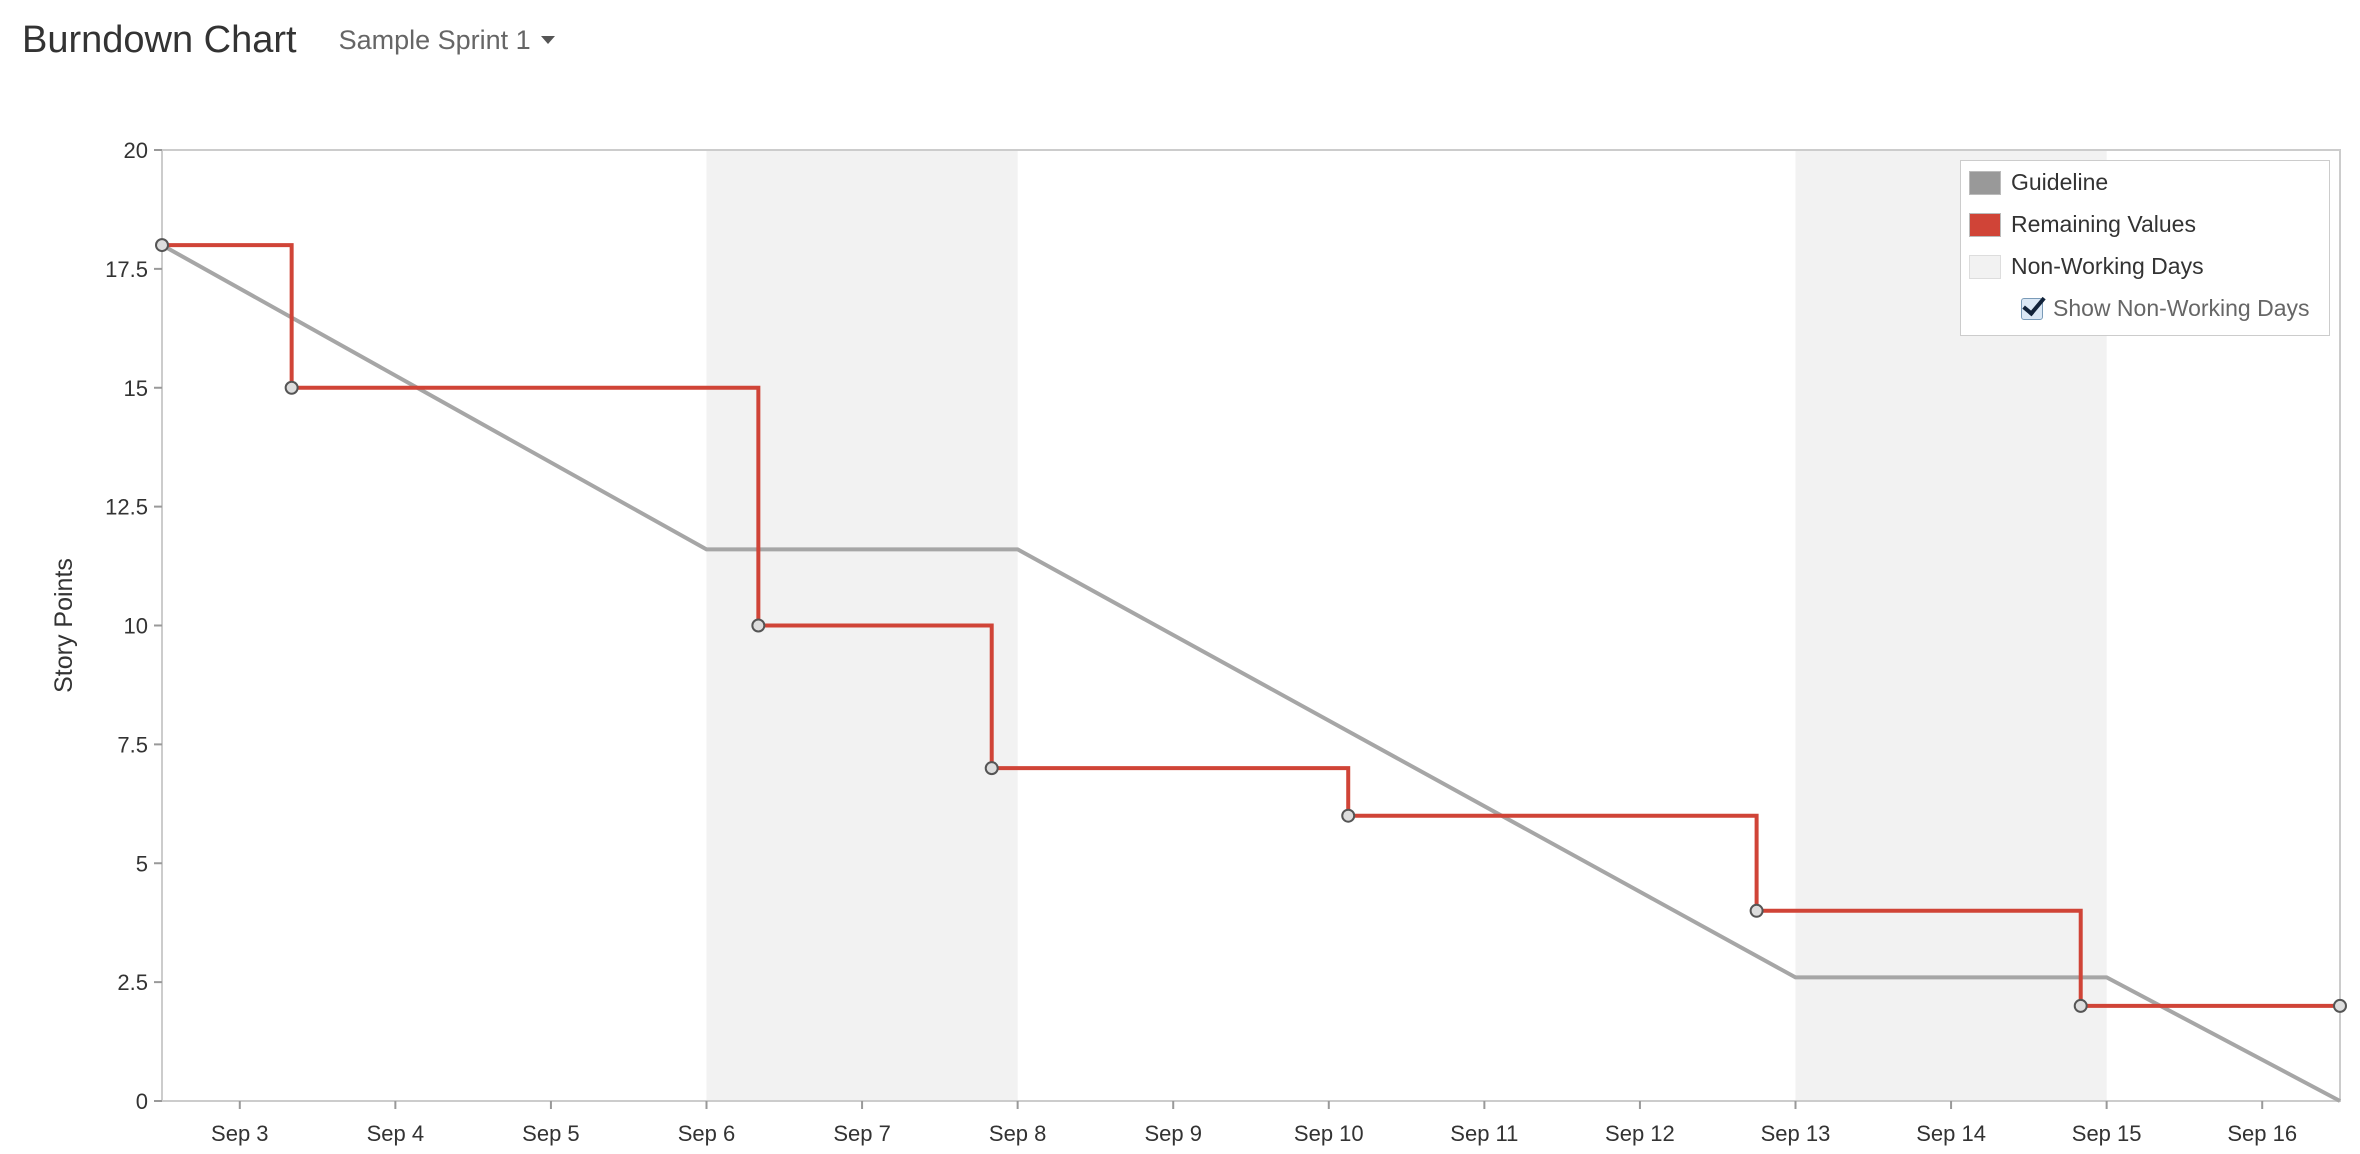 The height and width of the screenshot is (1154, 2360). I want to click on y-tick-label: 20, so click(136, 150).